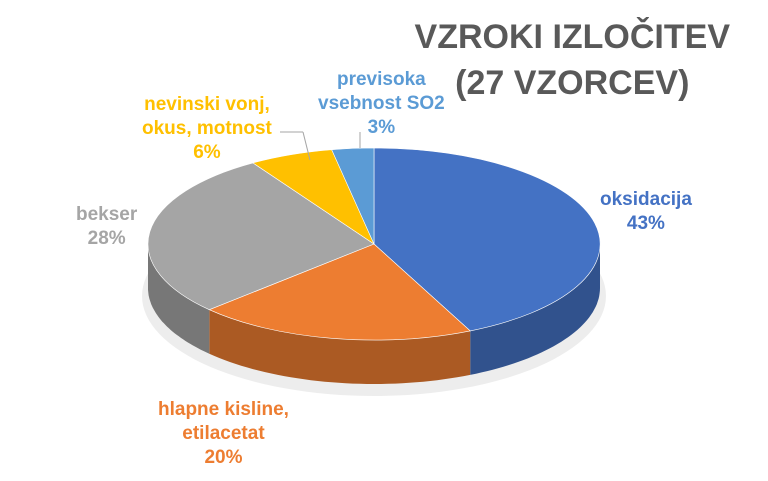 Image resolution: width=768 pixels, height=481 pixels. I want to click on label-bekser-text: bekser, so click(107, 214).